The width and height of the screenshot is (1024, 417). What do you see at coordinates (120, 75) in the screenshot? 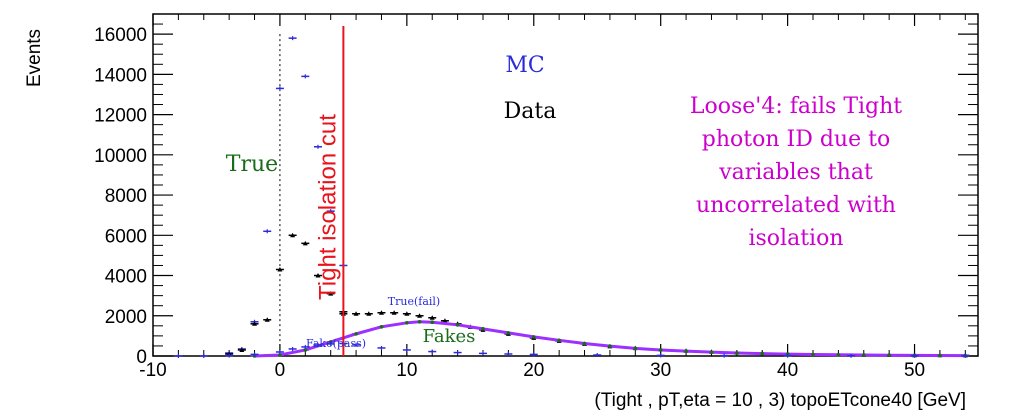
I see `y-tick-label: 14000` at bounding box center [120, 75].